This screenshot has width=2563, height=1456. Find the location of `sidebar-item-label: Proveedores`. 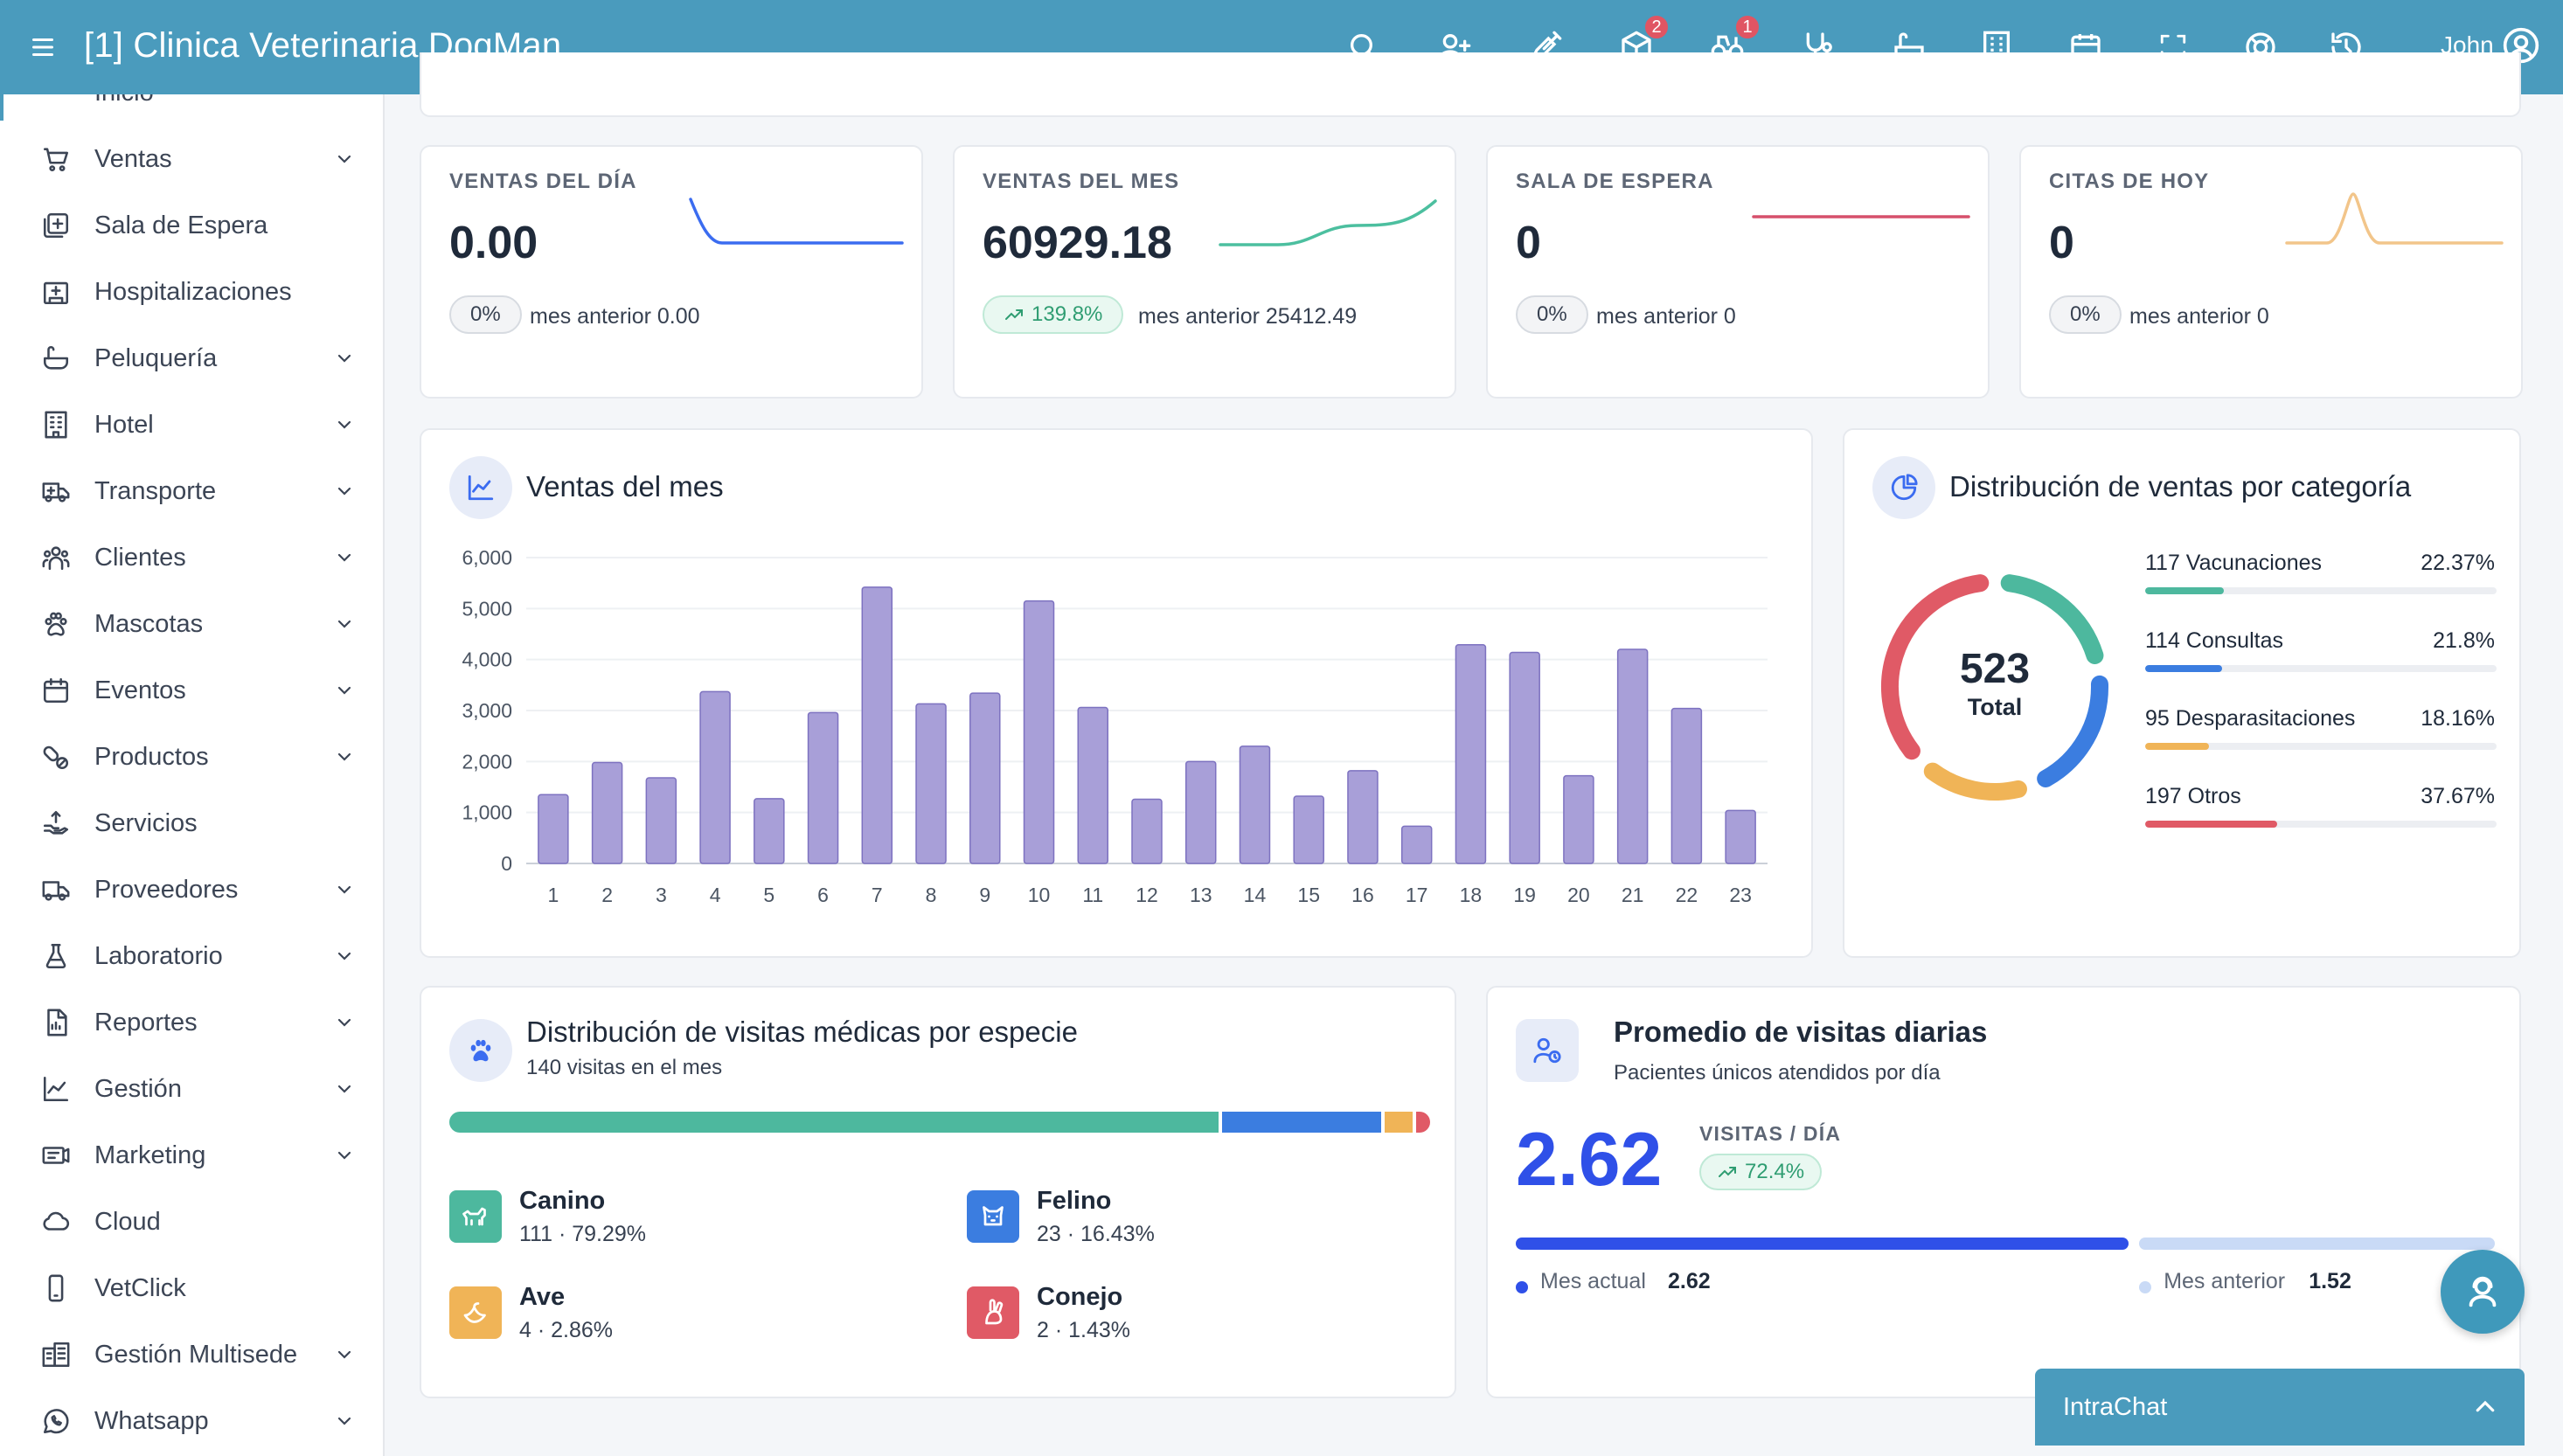

sidebar-item-label: Proveedores is located at coordinates (166, 889).